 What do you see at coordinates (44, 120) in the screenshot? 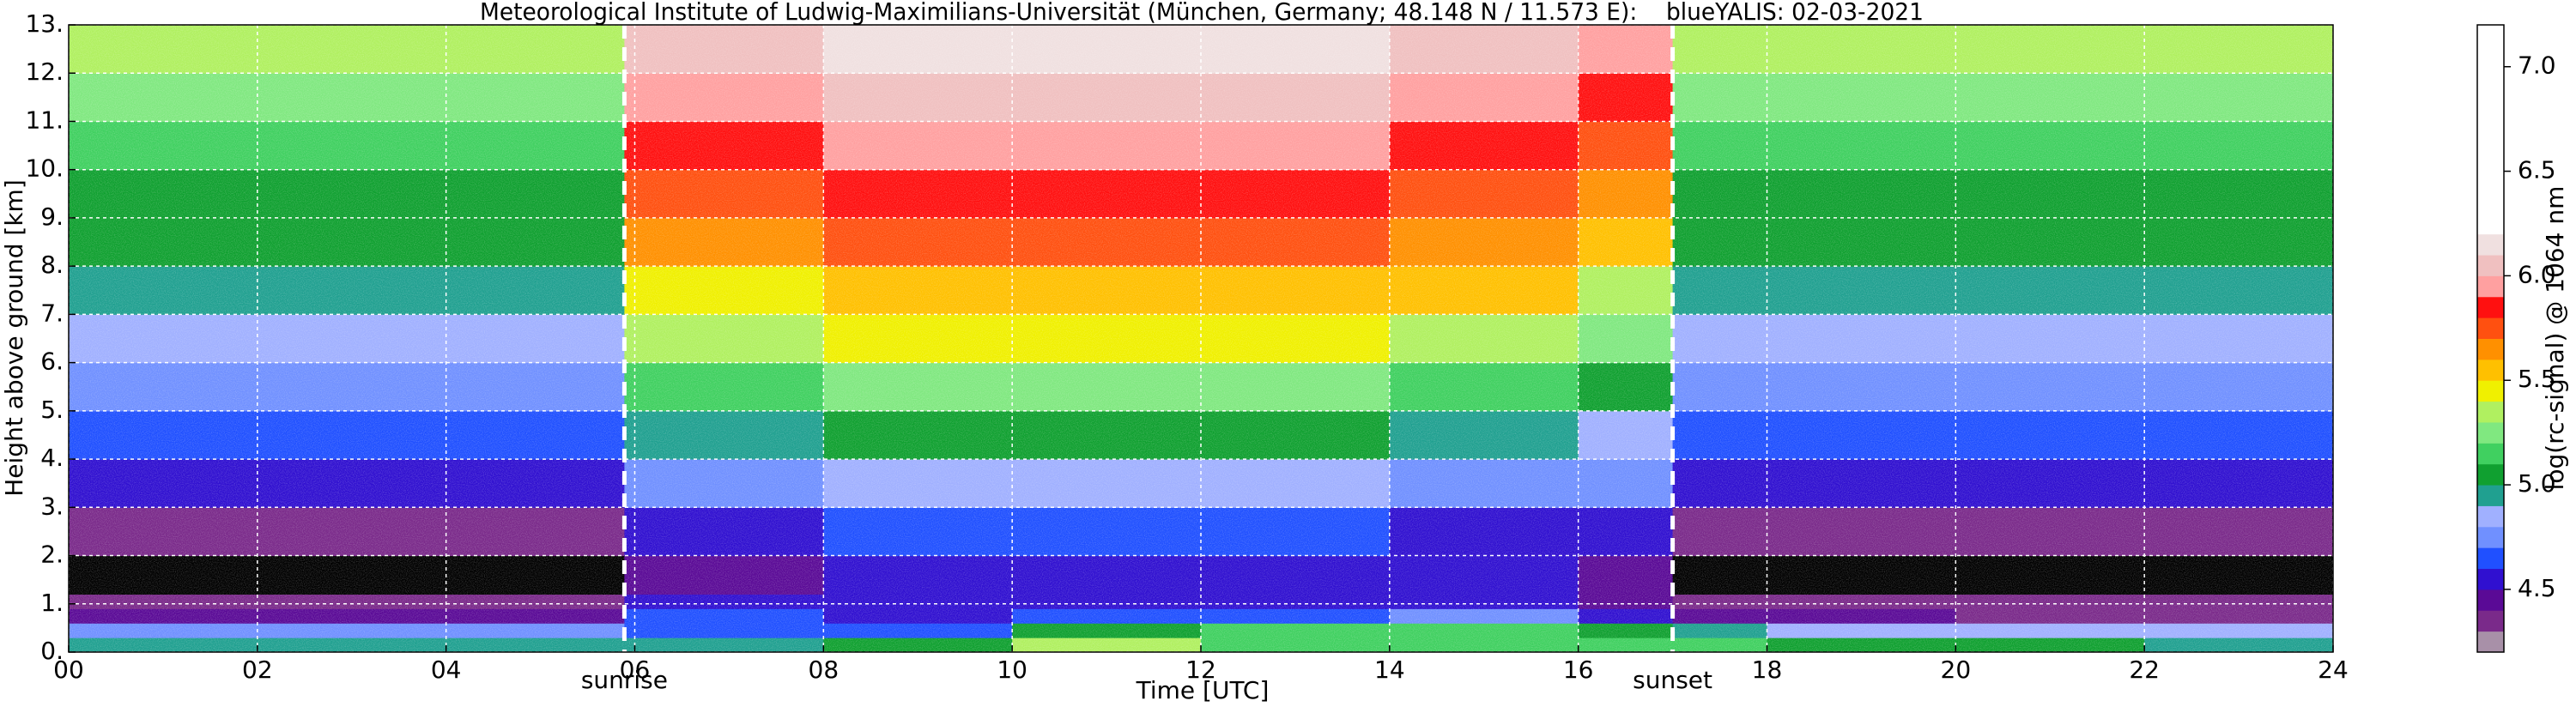
I see `y-tick-label: 11.` at bounding box center [44, 120].